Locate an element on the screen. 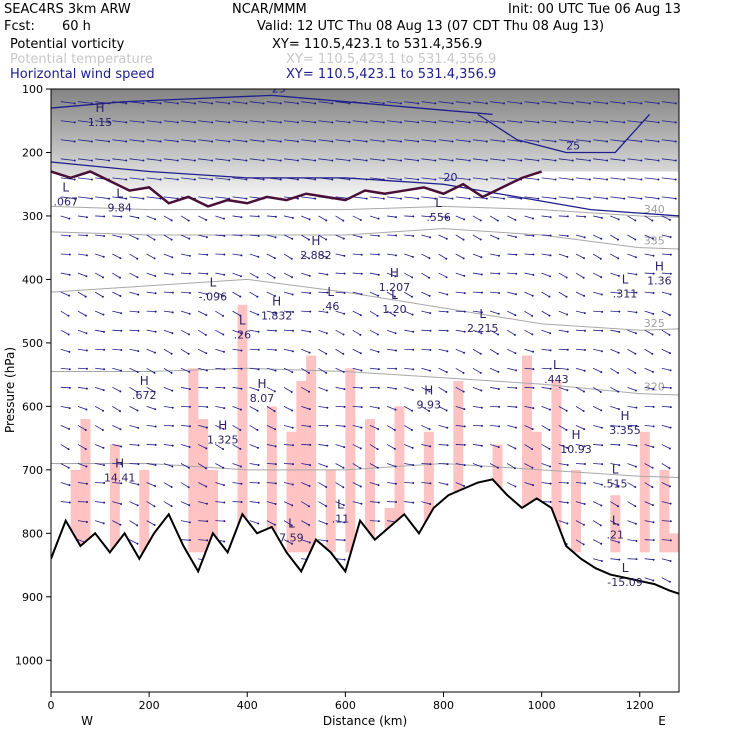 This screenshot has width=740, height=740. field-theta-xy: XY= 110.5,423.1 to 531.4,356.9 is located at coordinates (391, 59).